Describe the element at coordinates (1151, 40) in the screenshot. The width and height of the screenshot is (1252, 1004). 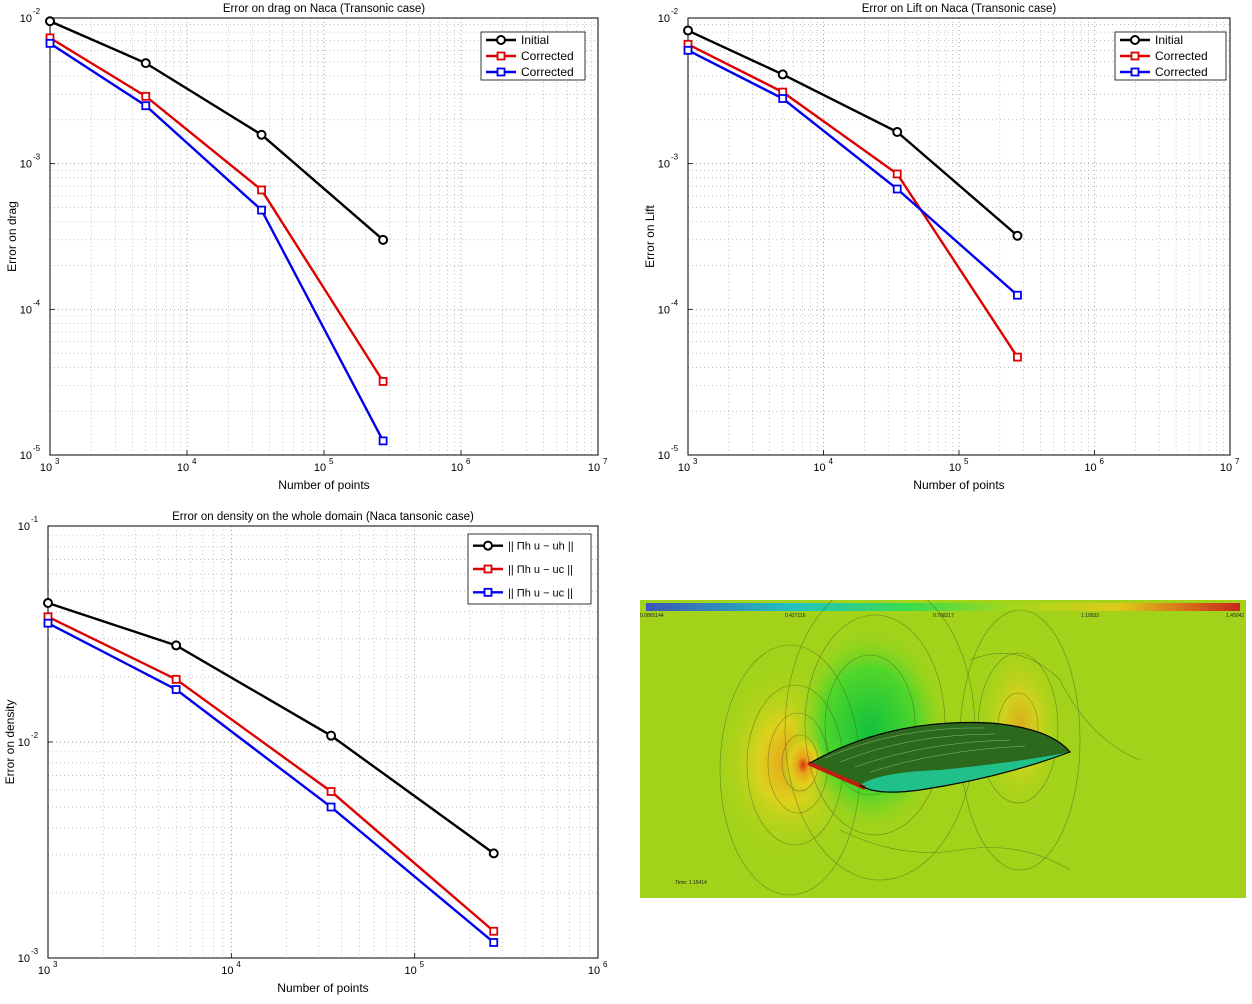
I see `legend-item: Initial` at that location.